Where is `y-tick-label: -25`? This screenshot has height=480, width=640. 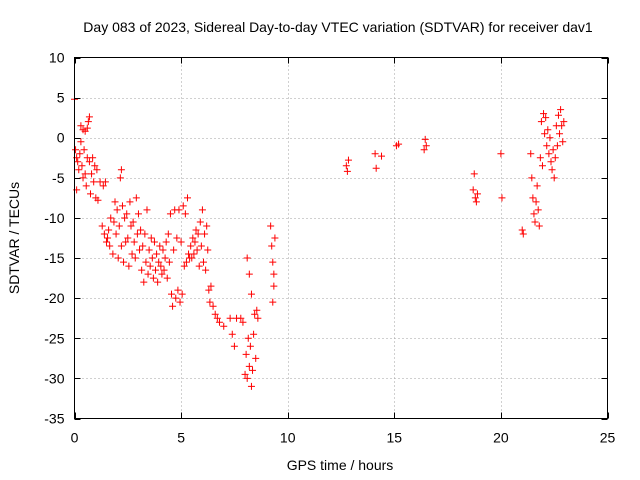
y-tick-label: -25 is located at coordinates (54, 338).